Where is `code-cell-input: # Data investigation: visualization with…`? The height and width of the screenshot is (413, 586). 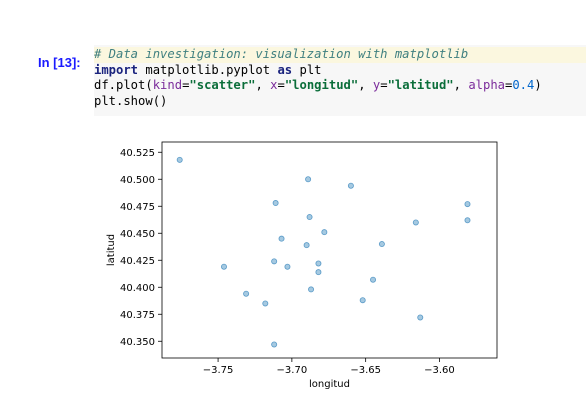 code-cell-input: # Data investigation: visualization with… is located at coordinates (340, 80).